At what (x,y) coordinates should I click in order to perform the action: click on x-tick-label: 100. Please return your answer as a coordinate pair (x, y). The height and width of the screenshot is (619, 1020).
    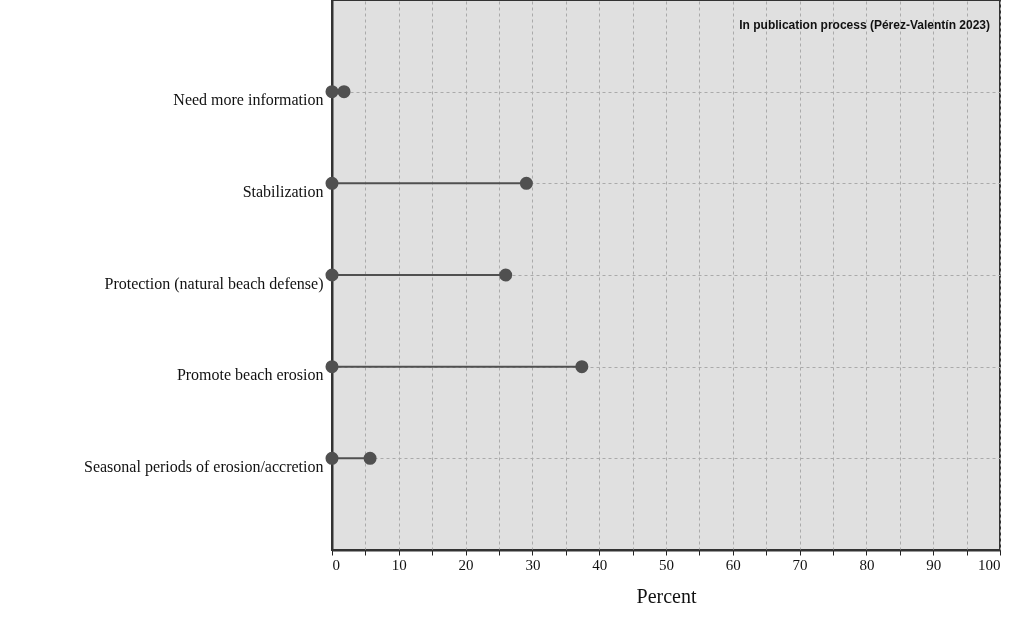
    Looking at the image, I should click on (989, 564).